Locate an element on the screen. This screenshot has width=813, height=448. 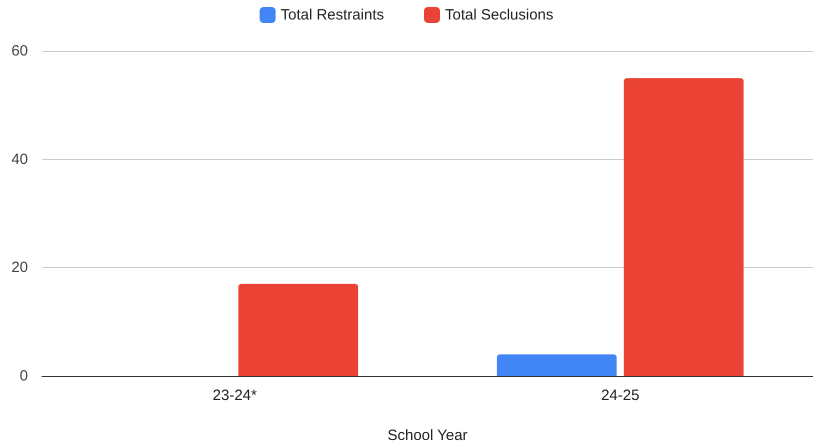
x-axis-title: School Year is located at coordinates (427, 435).